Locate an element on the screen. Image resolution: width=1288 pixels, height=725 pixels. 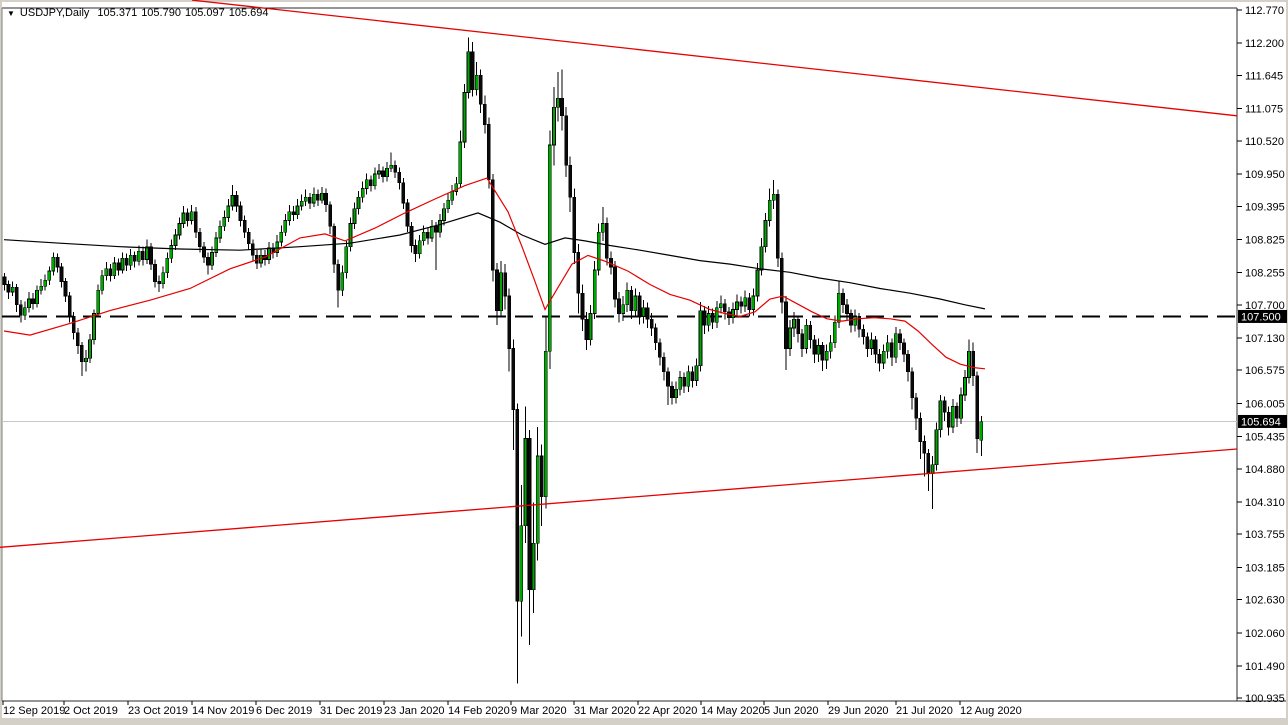
price-axis-label: 109.950 is located at coordinates (1265, 175).